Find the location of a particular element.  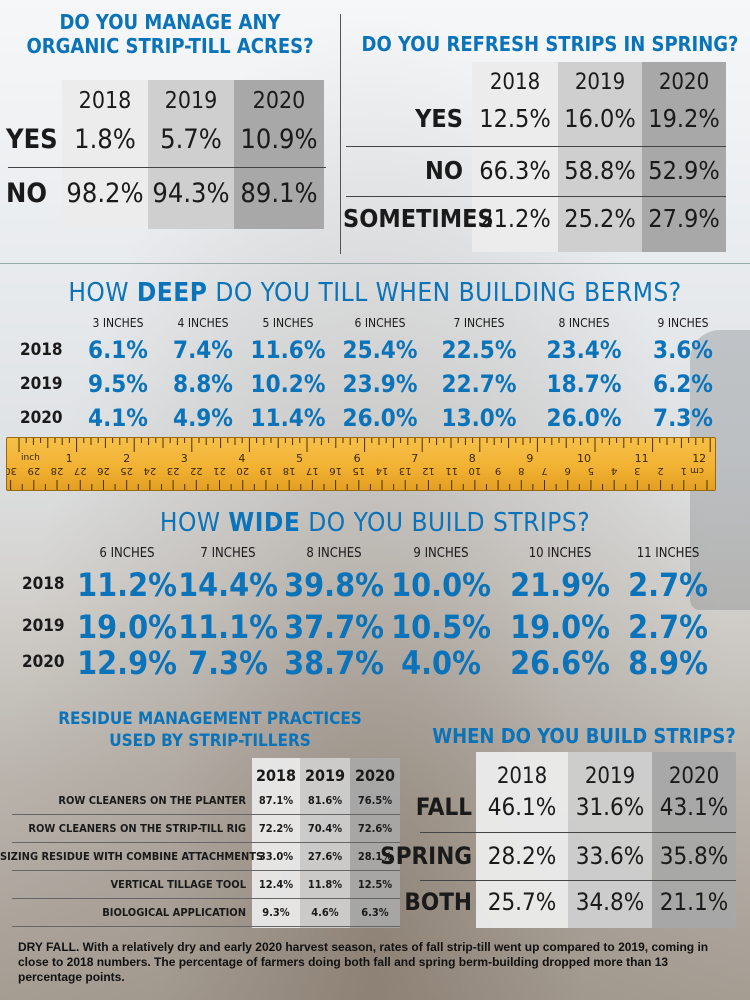

ruler-inch-label: 7 is located at coordinates (414, 458).